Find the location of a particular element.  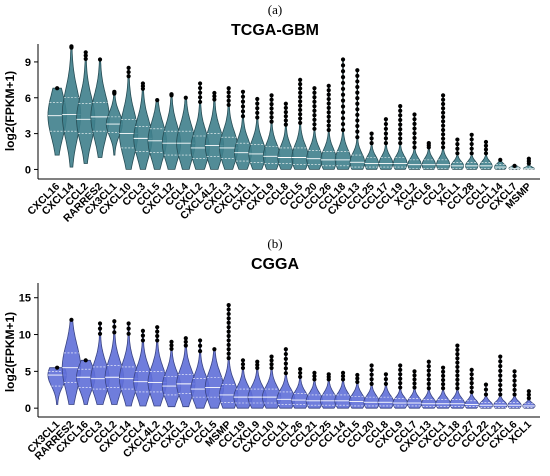

panel-label: (b) is located at coordinates (274, 243).